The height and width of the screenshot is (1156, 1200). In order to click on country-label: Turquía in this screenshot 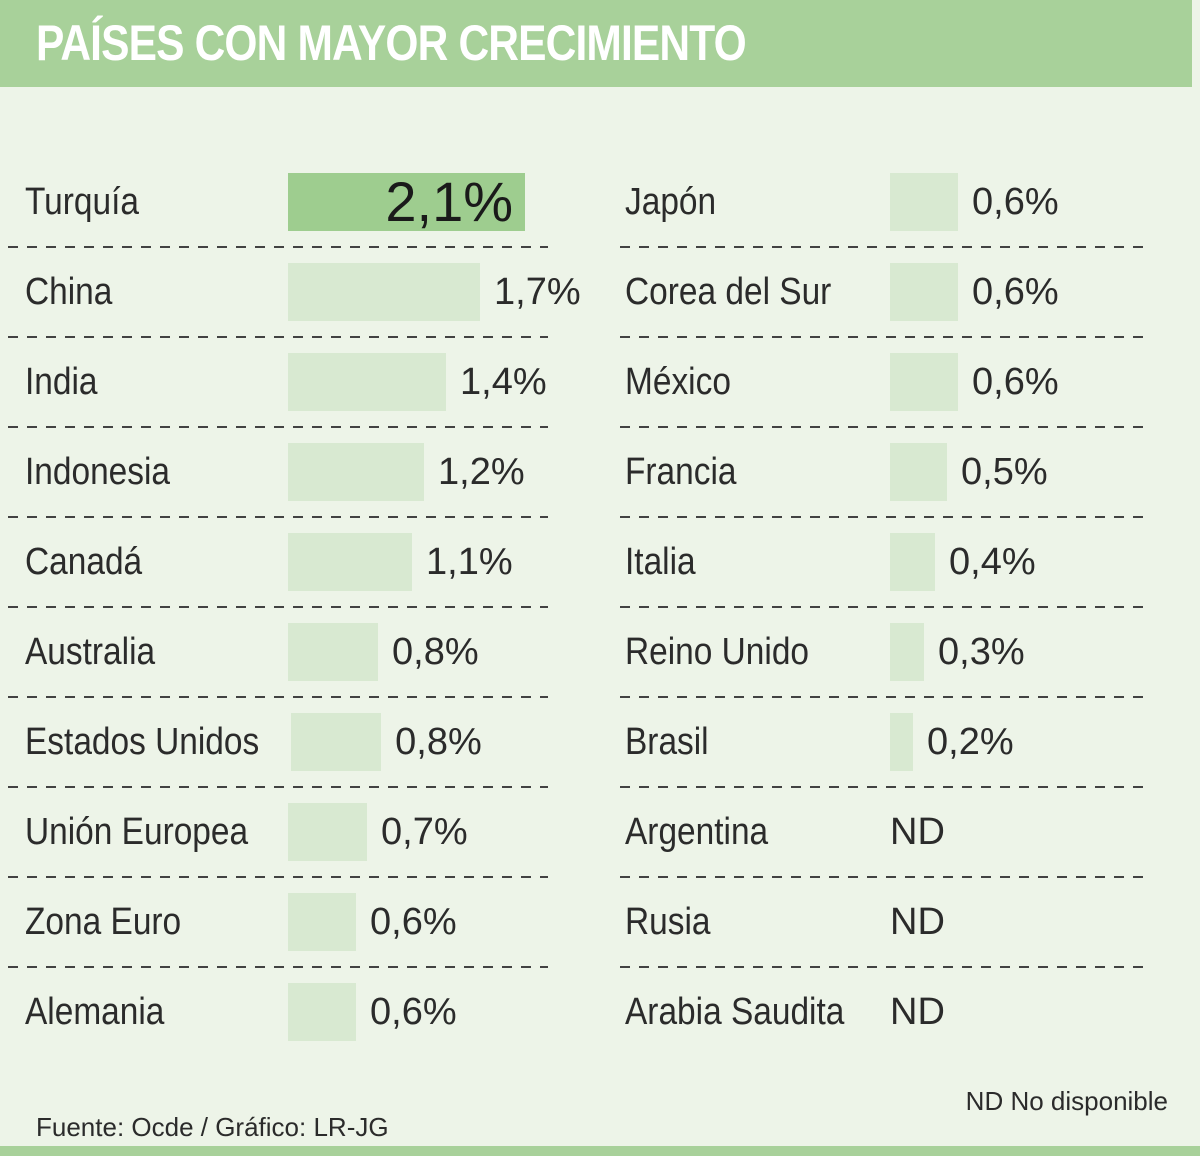, I will do `click(82, 201)`.